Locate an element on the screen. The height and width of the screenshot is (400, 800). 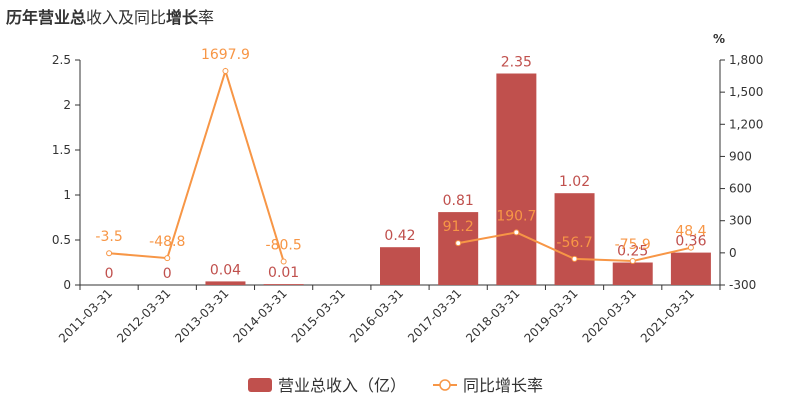
y-left-tick-label: 0 is located at coordinates (67, 285).